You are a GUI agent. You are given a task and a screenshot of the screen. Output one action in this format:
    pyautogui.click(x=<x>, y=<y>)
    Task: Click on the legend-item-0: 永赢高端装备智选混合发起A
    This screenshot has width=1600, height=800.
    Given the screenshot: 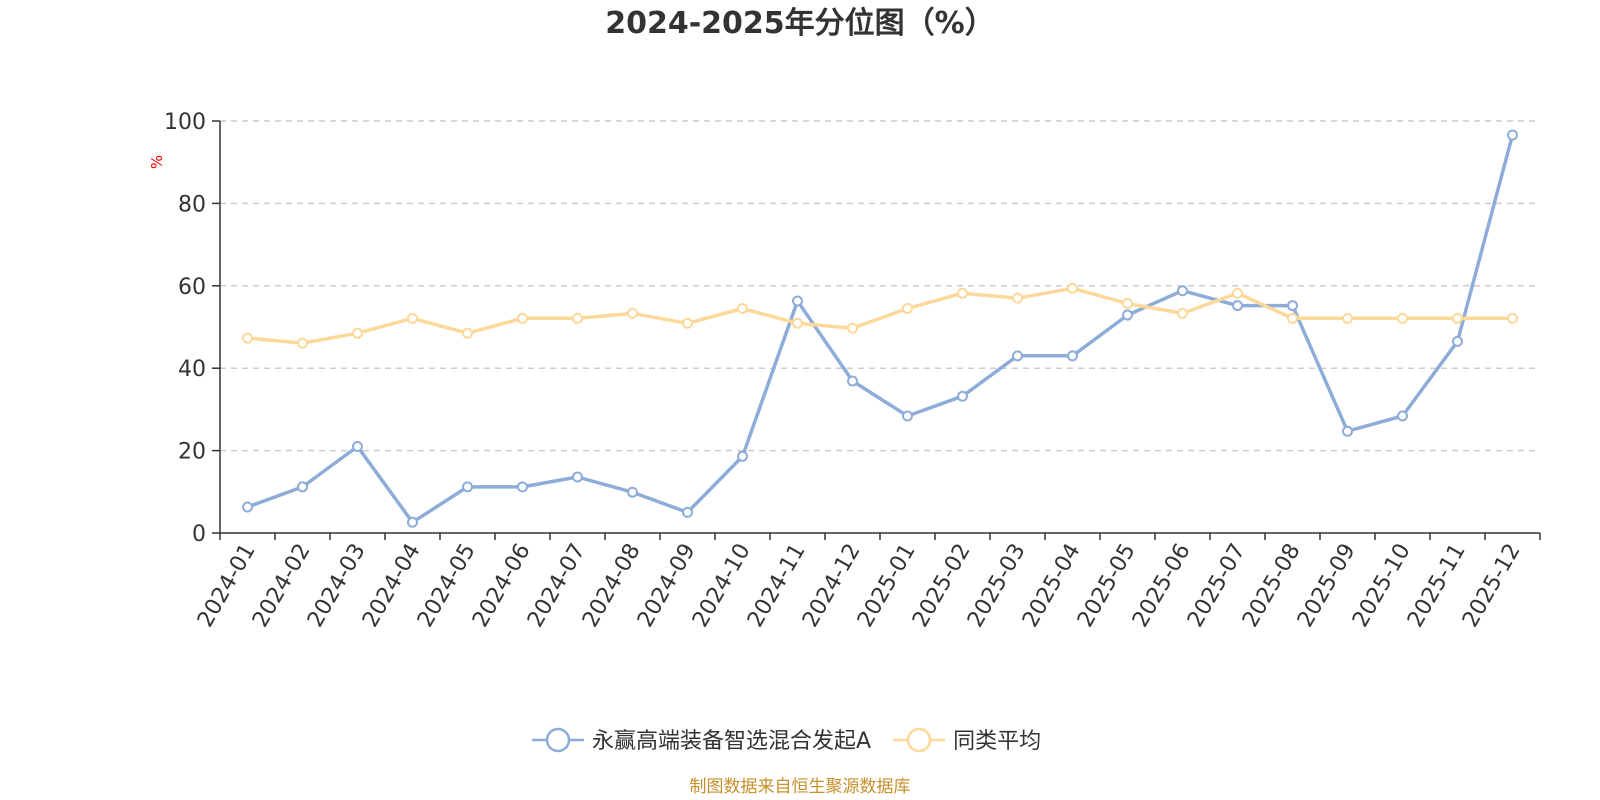 What is the action you would take?
    pyautogui.click(x=701, y=740)
    